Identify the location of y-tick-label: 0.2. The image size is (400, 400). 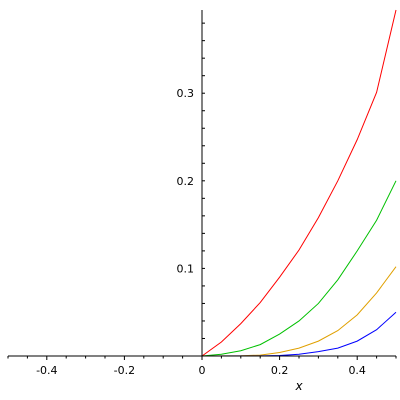
(186, 181).